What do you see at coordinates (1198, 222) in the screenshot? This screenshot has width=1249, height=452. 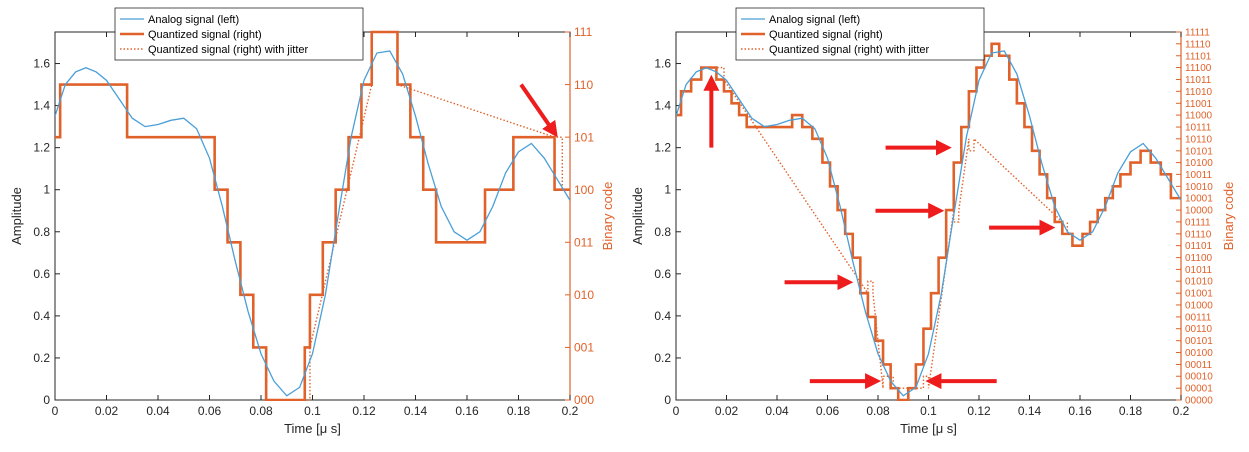 I see `right-tick-label: 01111` at bounding box center [1198, 222].